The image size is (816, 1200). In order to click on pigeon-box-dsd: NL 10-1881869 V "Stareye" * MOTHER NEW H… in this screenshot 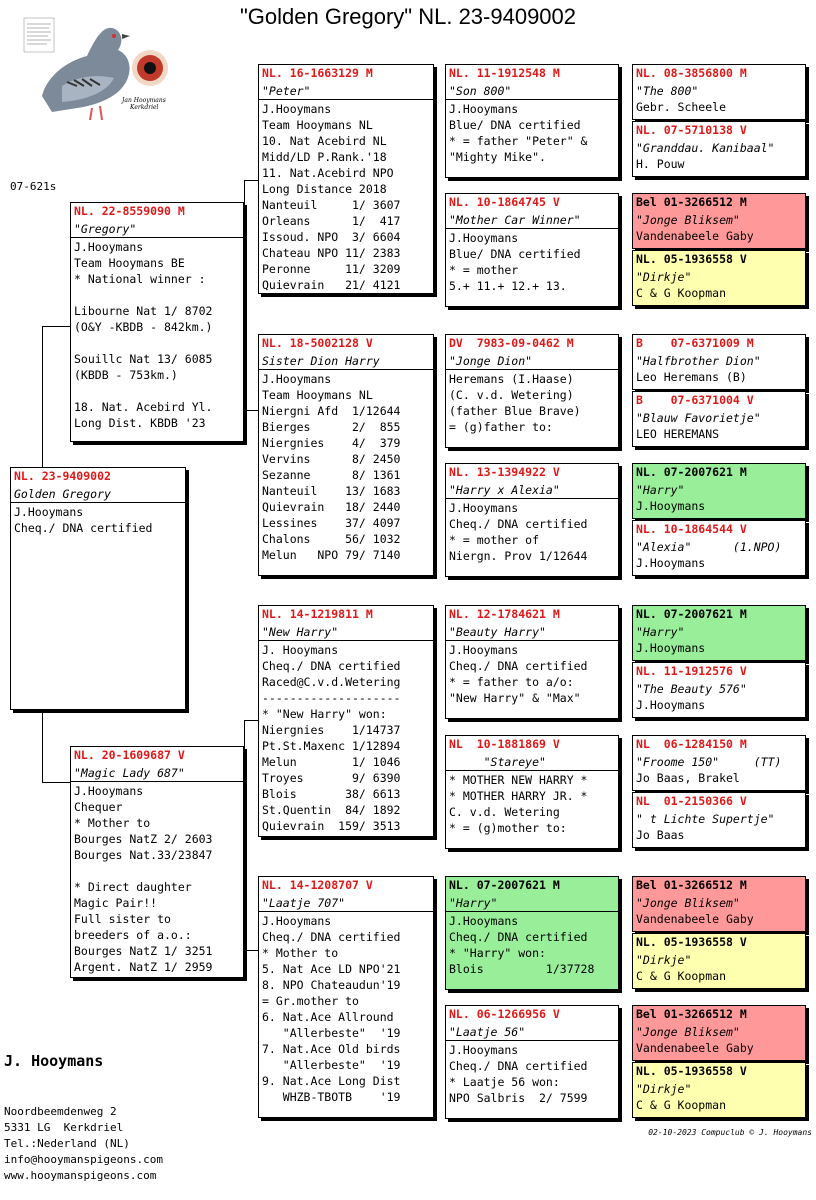, I will do `click(532, 792)`.